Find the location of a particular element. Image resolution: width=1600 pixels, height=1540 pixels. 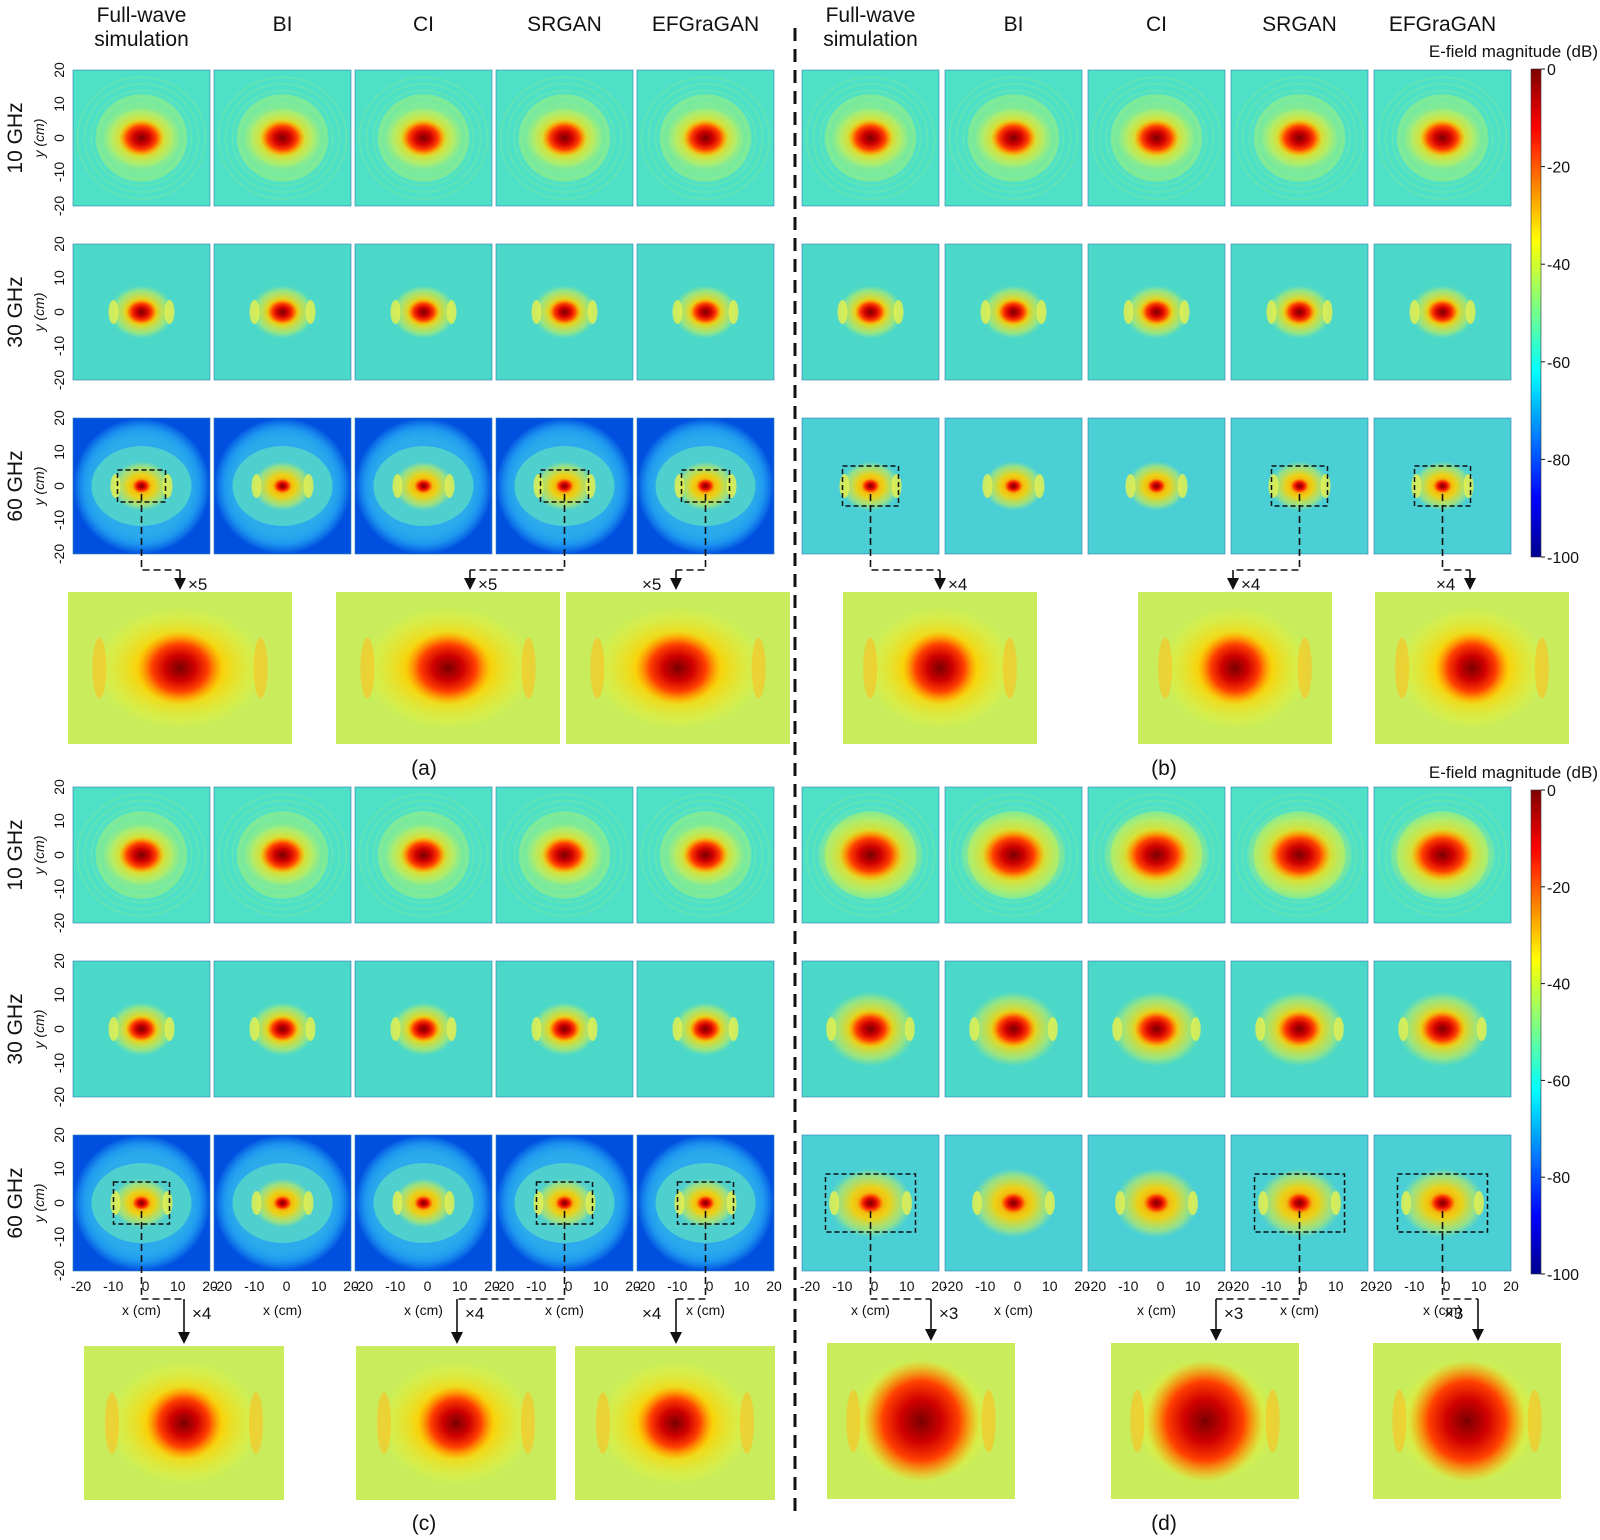

top-ylabel-0: y (cm) is located at coordinates (39, 139).